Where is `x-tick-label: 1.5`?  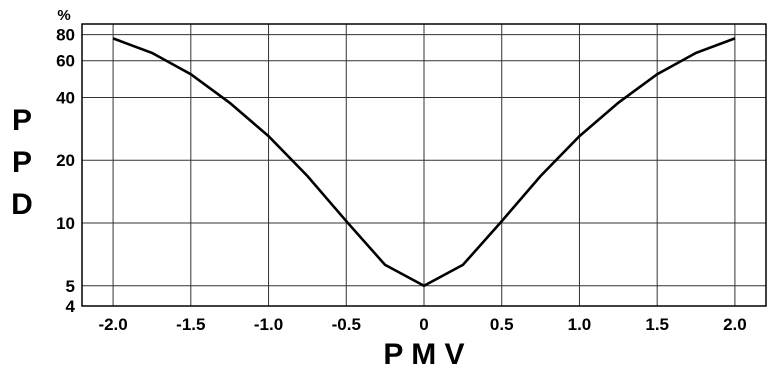
x-tick-label: 1.5 is located at coordinates (657, 324).